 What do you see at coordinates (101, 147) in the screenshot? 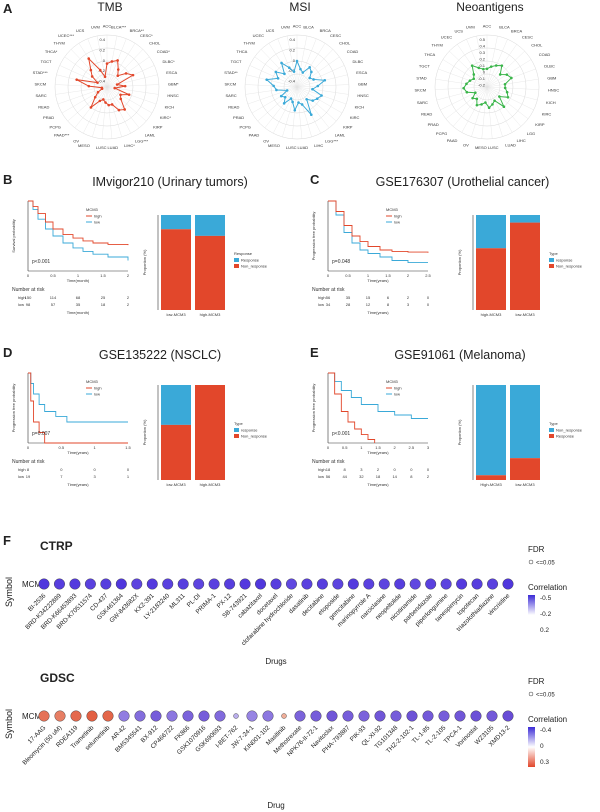
I see `radar-axis-label: LUSC` at bounding box center [101, 147].